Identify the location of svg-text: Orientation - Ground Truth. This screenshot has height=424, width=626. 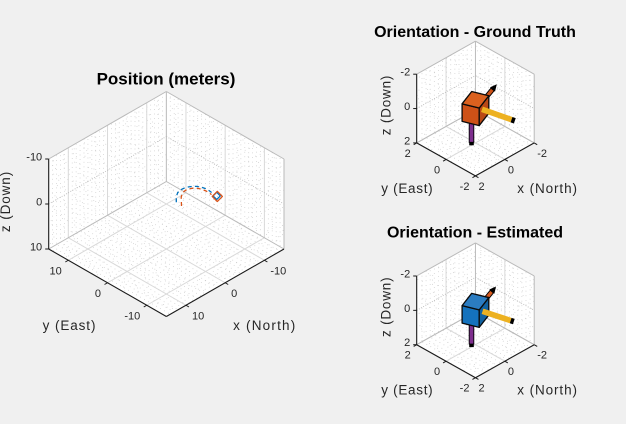
(475, 32).